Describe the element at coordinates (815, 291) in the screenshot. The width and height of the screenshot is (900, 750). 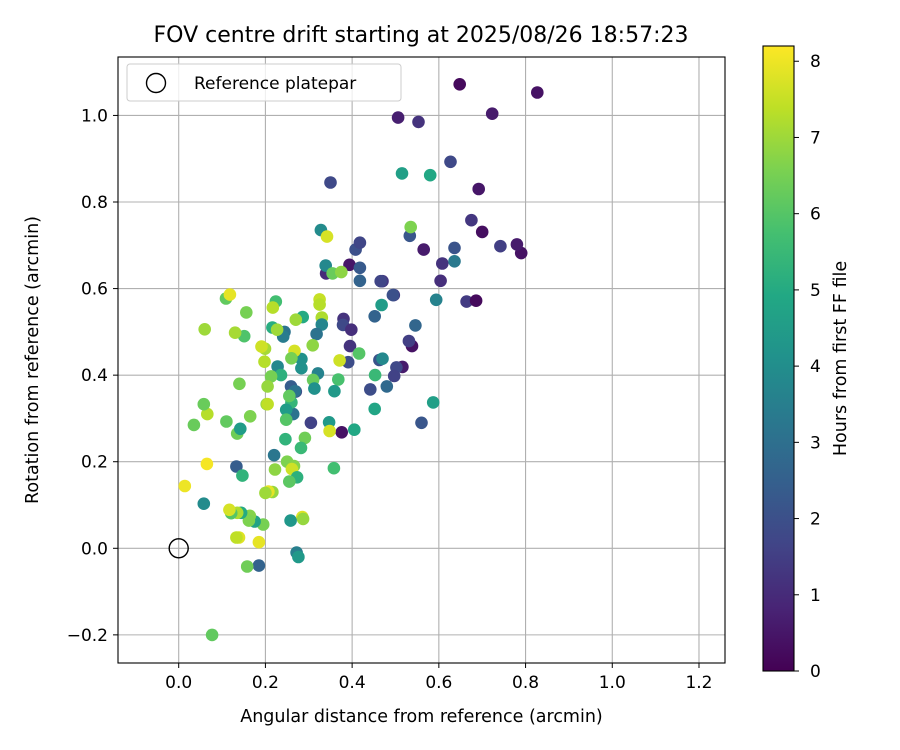
I see `colorbar-tick-label: 5` at that location.